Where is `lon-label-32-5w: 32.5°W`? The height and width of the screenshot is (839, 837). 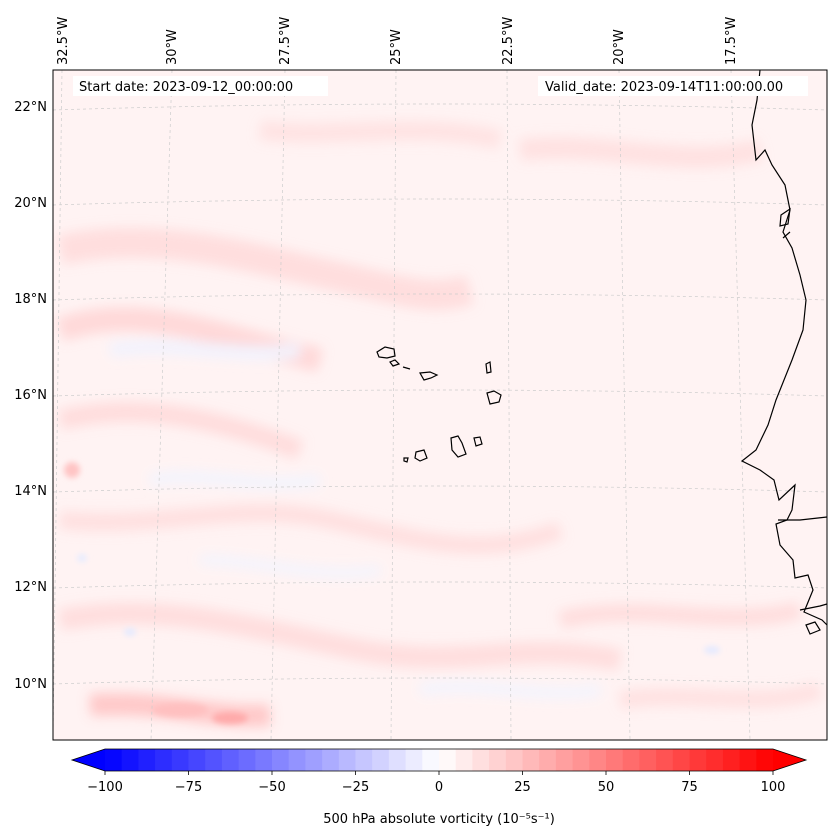
lon-label-32-5w: 32.5°W is located at coordinates (63, 41).